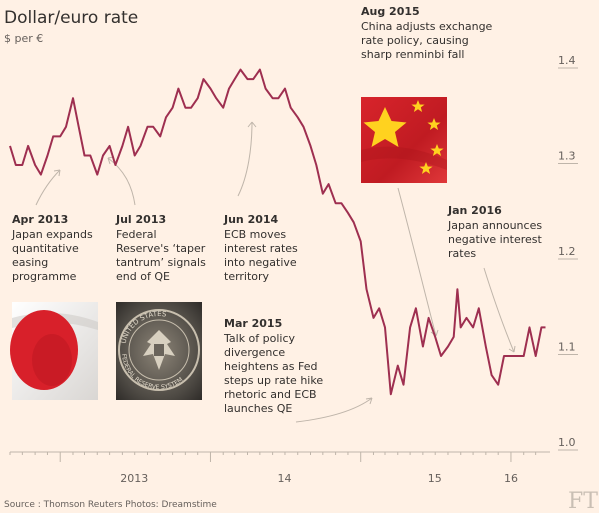 The width and height of the screenshot is (599, 513). What do you see at coordinates (52, 234) in the screenshot?
I see `annotation-apr2013-line-1: Japan expands` at bounding box center [52, 234].